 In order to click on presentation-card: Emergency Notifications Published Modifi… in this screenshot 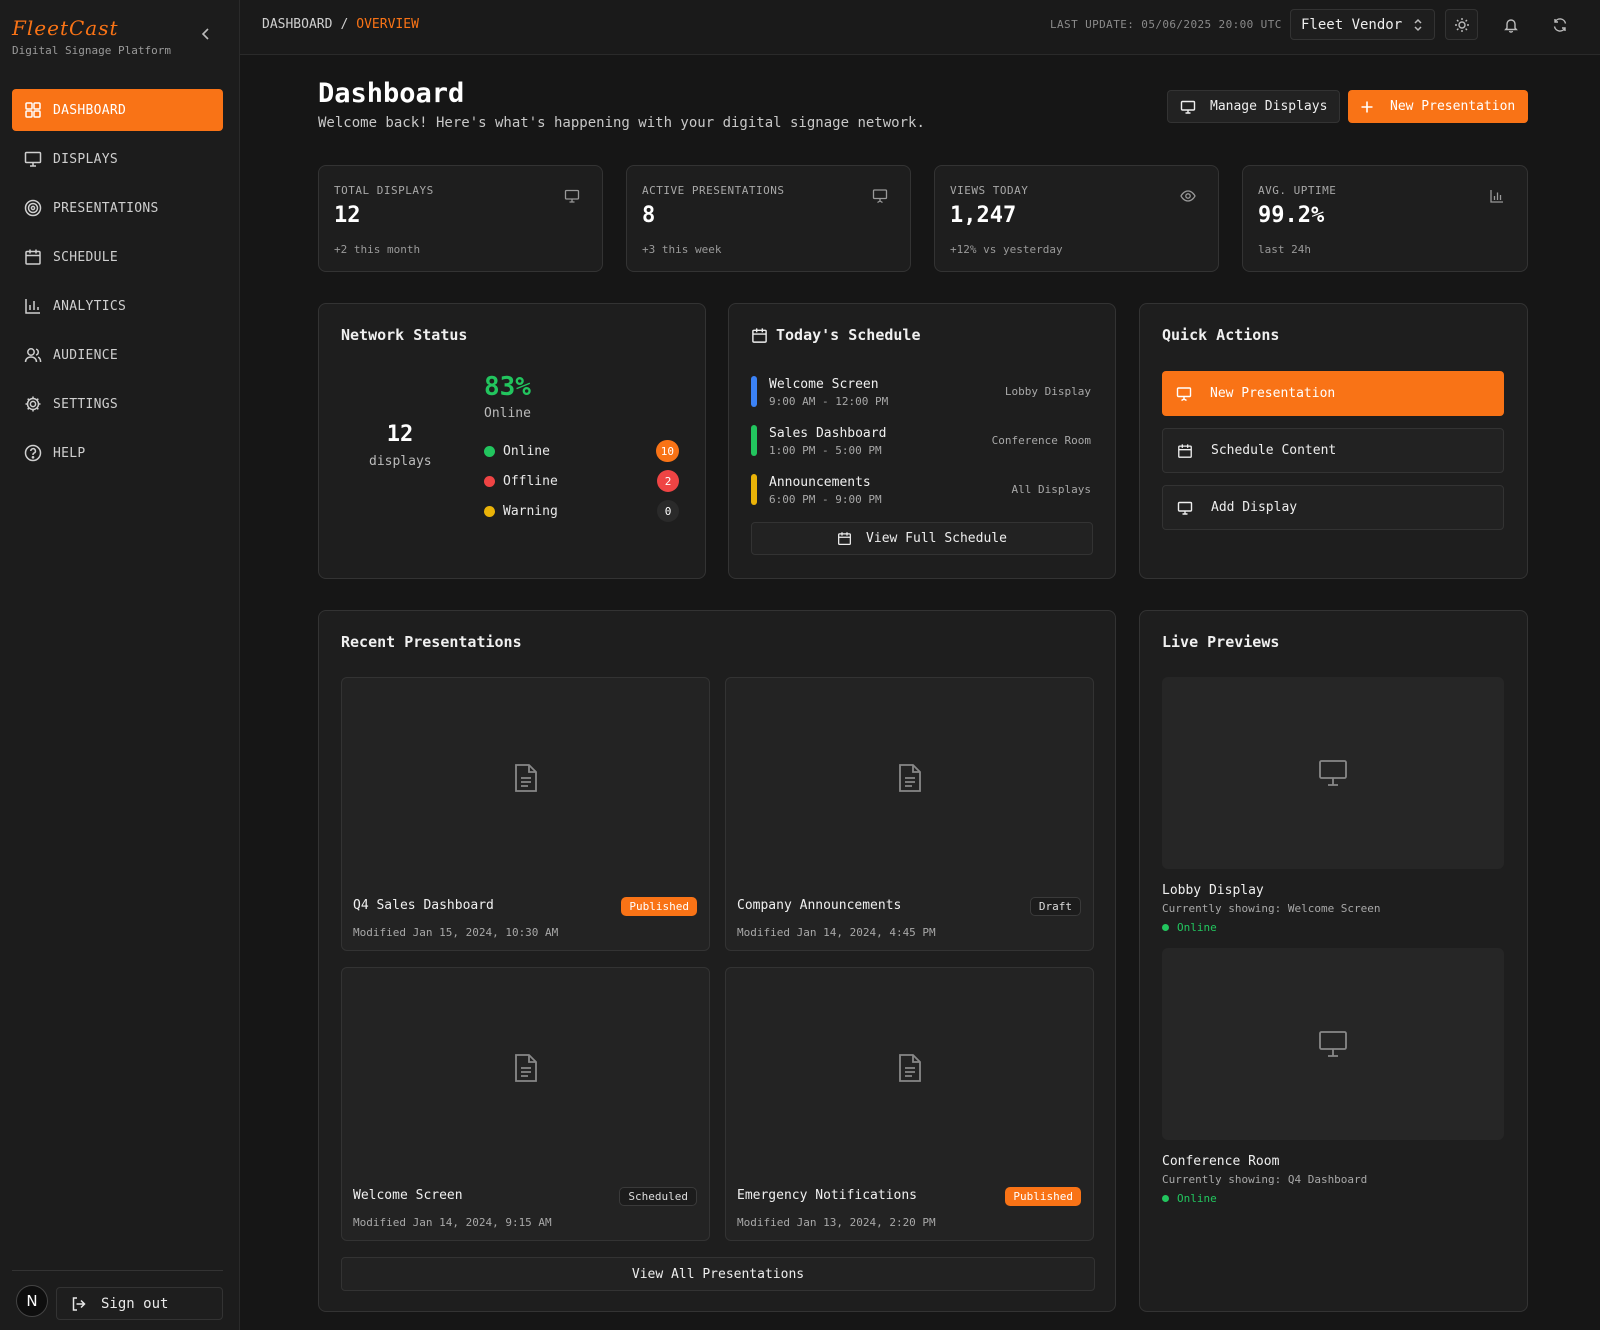, I will do `click(909, 1104)`.